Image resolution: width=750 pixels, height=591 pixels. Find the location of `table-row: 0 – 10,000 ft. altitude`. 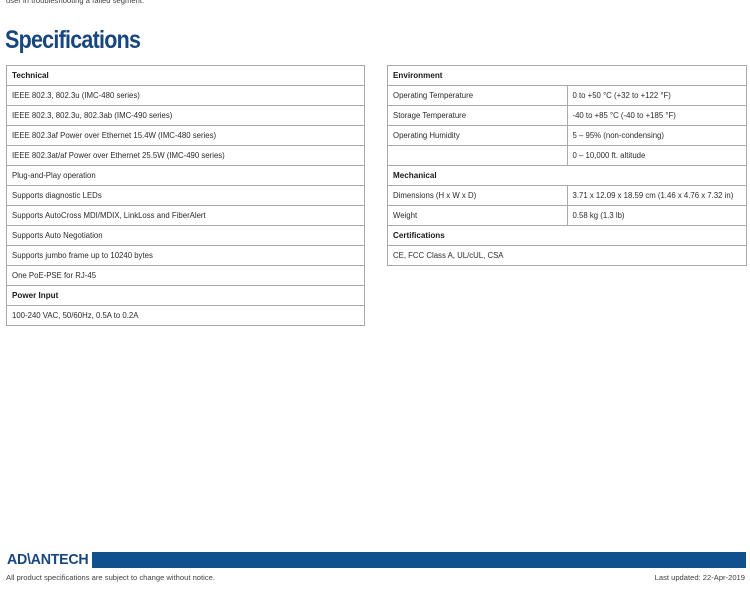

table-row: 0 – 10,000 ft. altitude is located at coordinates (567, 155).